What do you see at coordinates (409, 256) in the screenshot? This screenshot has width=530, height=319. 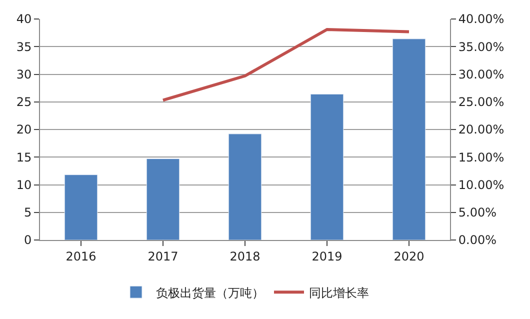 I see `x-tick-label: 2020` at bounding box center [409, 256].